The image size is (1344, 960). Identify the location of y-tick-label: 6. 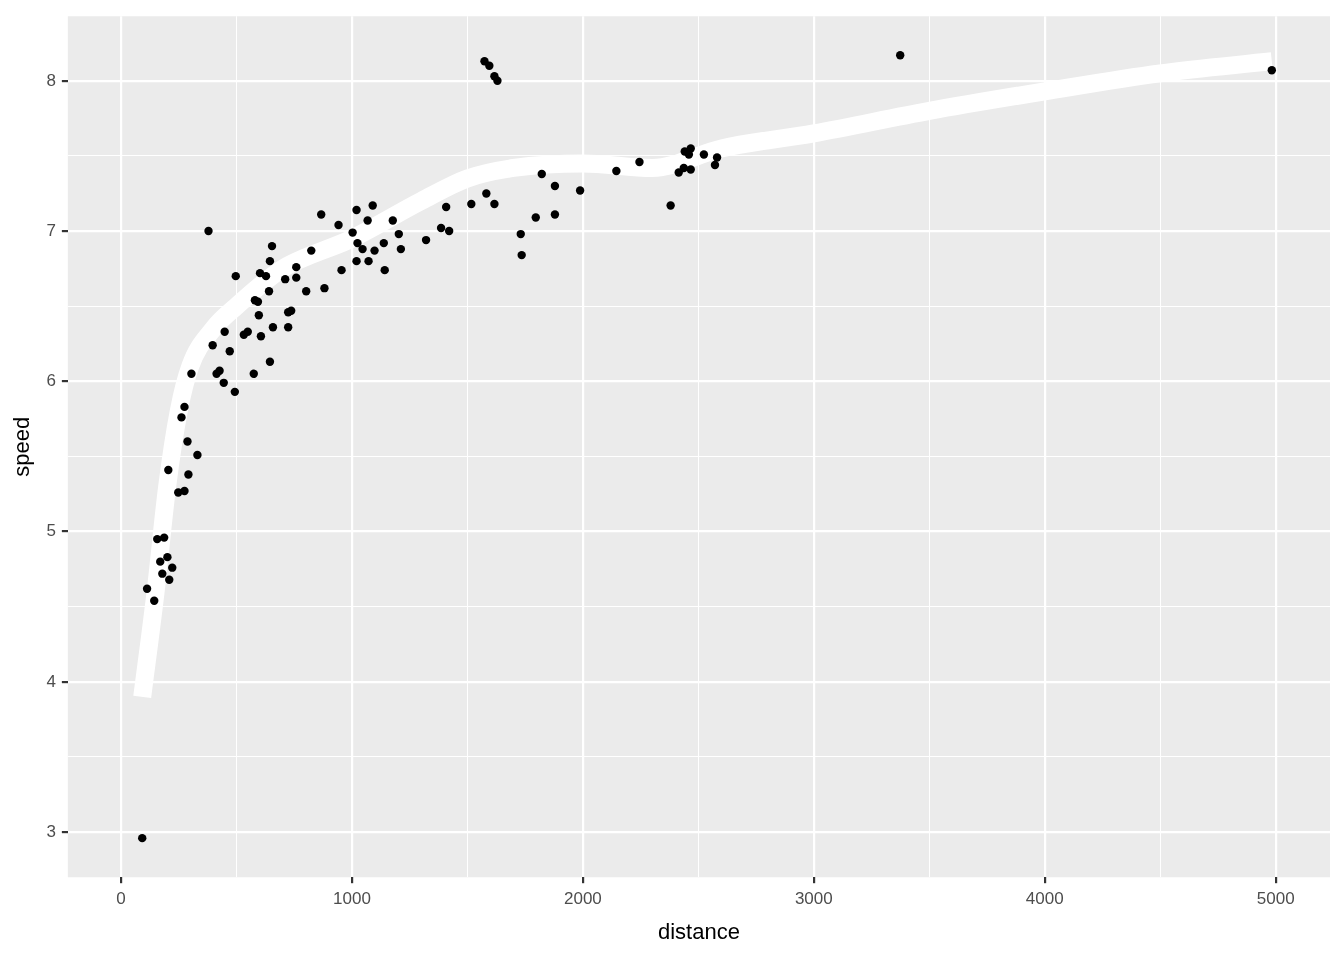
(51, 381).